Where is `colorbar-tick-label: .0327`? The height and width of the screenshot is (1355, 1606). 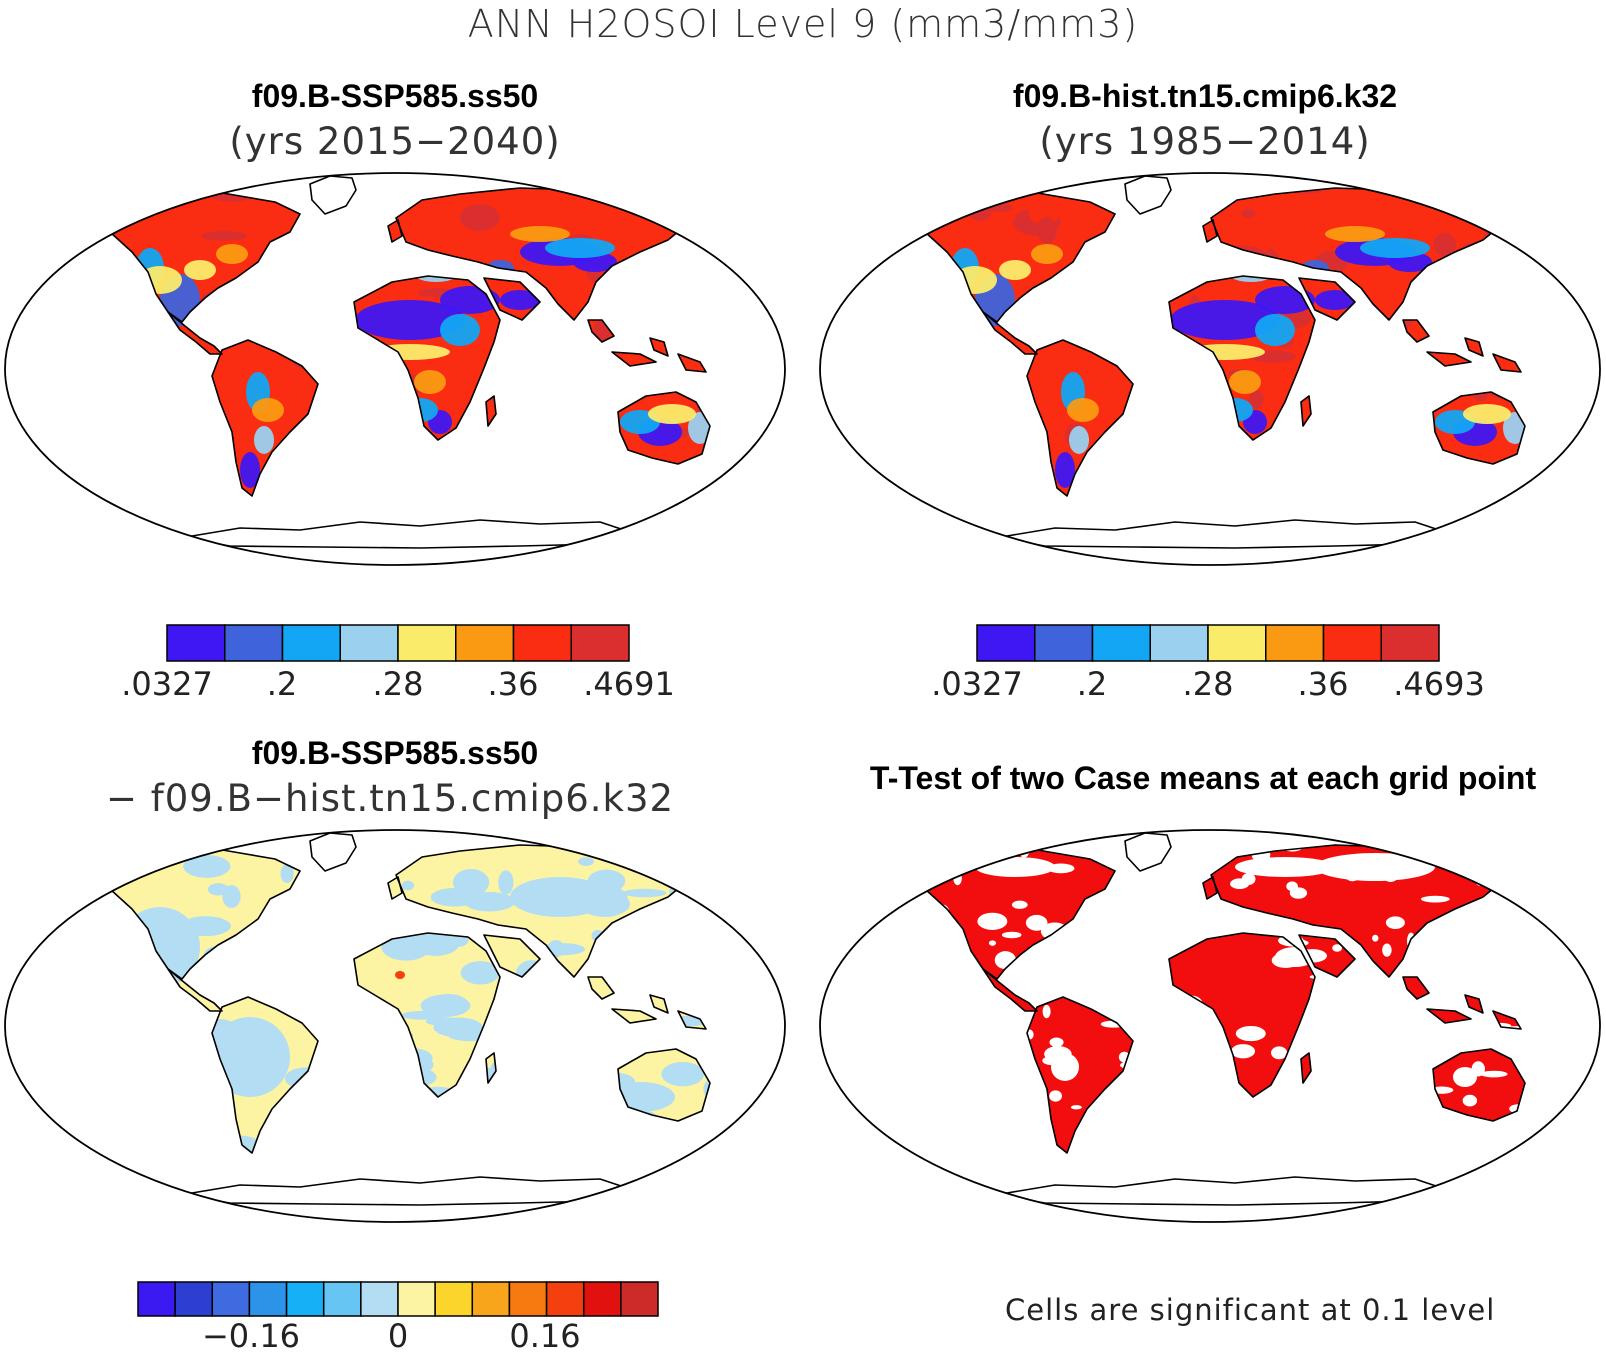 colorbar-tick-label: .0327 is located at coordinates (167, 684).